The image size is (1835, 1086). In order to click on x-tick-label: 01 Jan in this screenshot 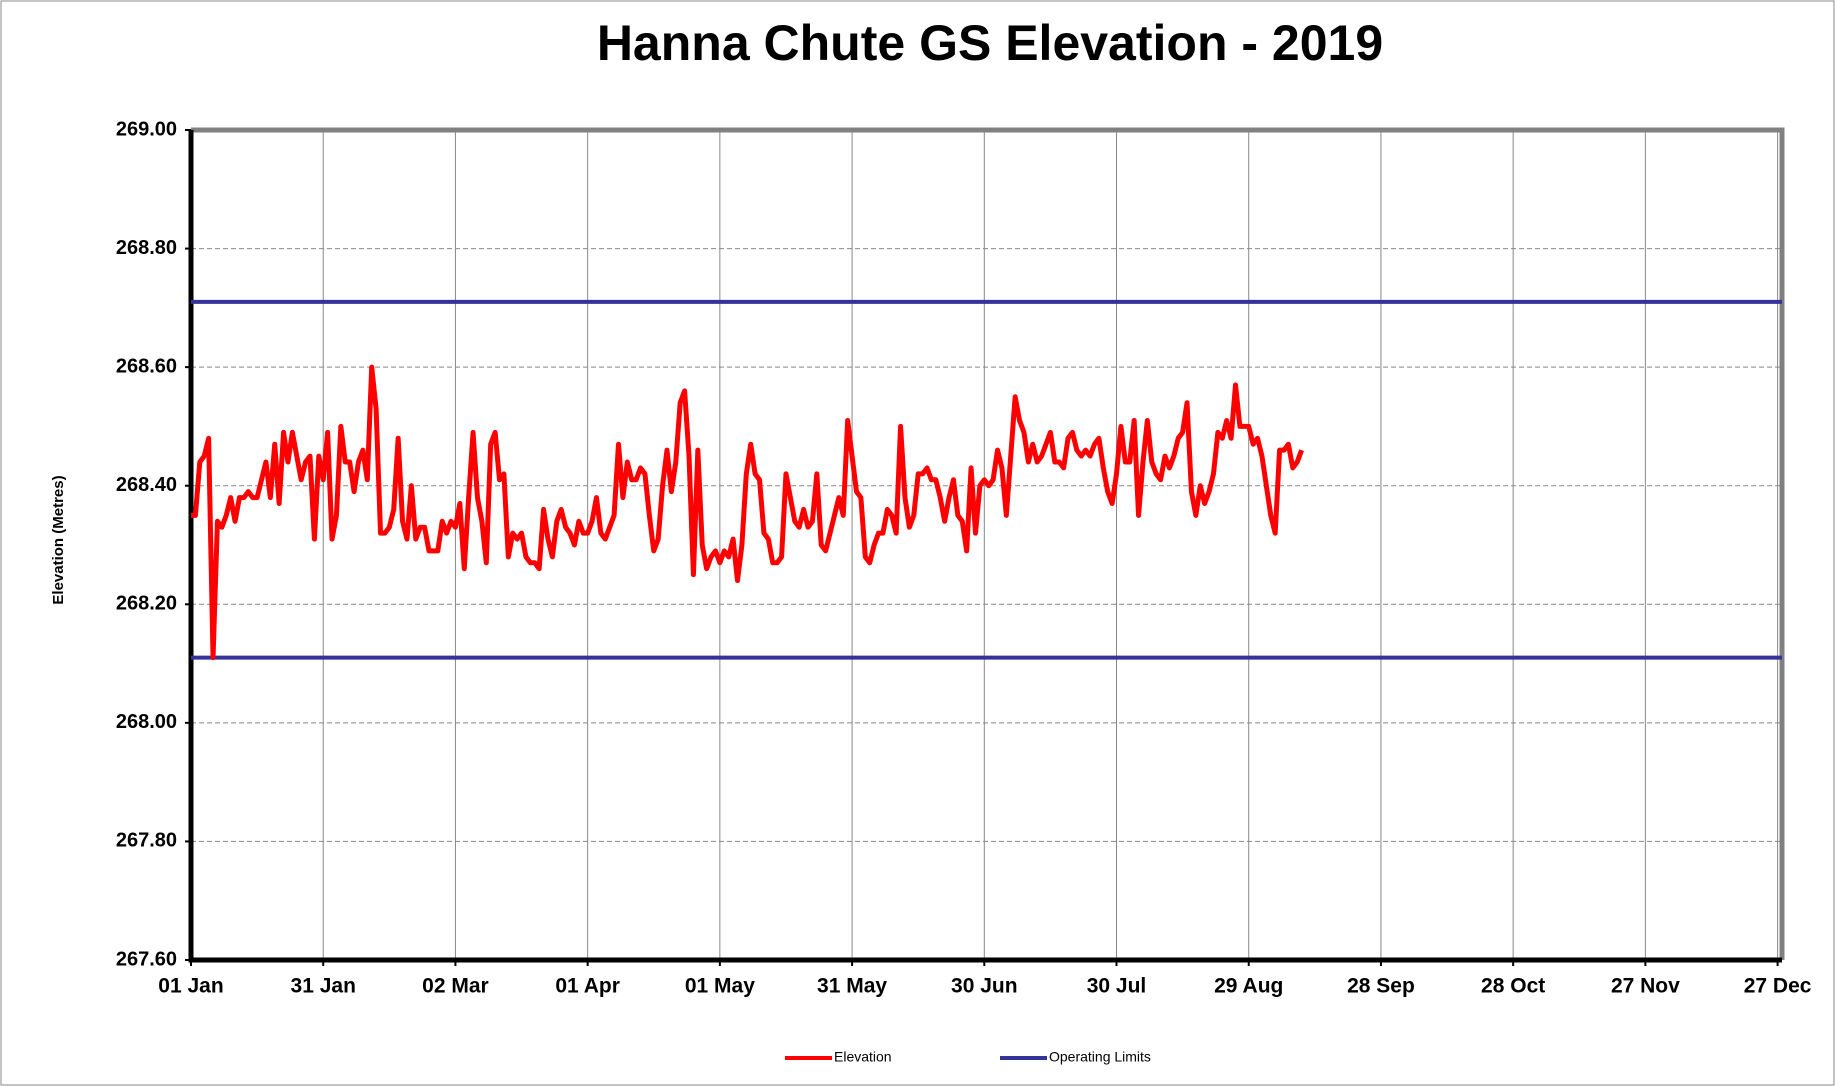, I will do `click(190, 986)`.